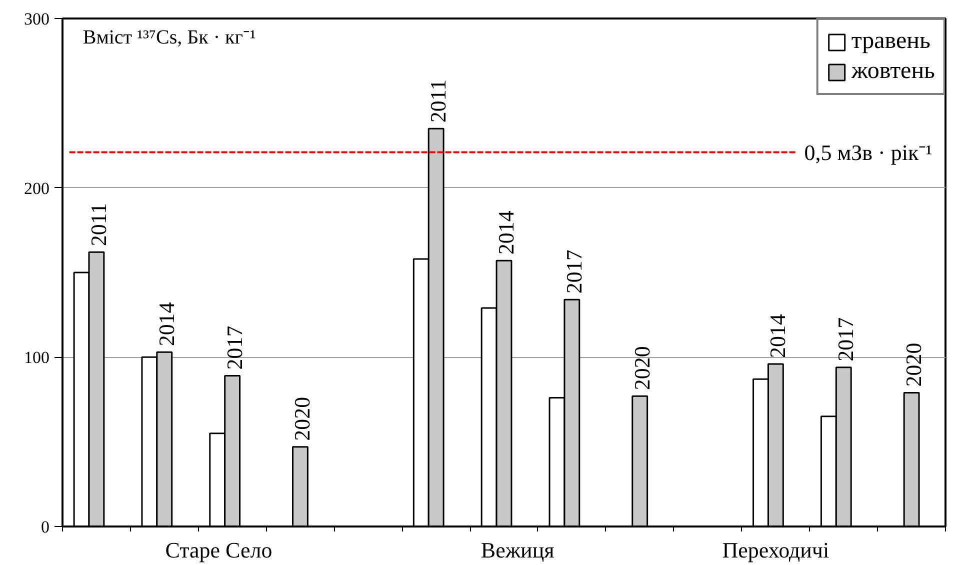 This screenshot has width=955, height=565. I want to click on y-tick-label: 300, so click(37, 19).